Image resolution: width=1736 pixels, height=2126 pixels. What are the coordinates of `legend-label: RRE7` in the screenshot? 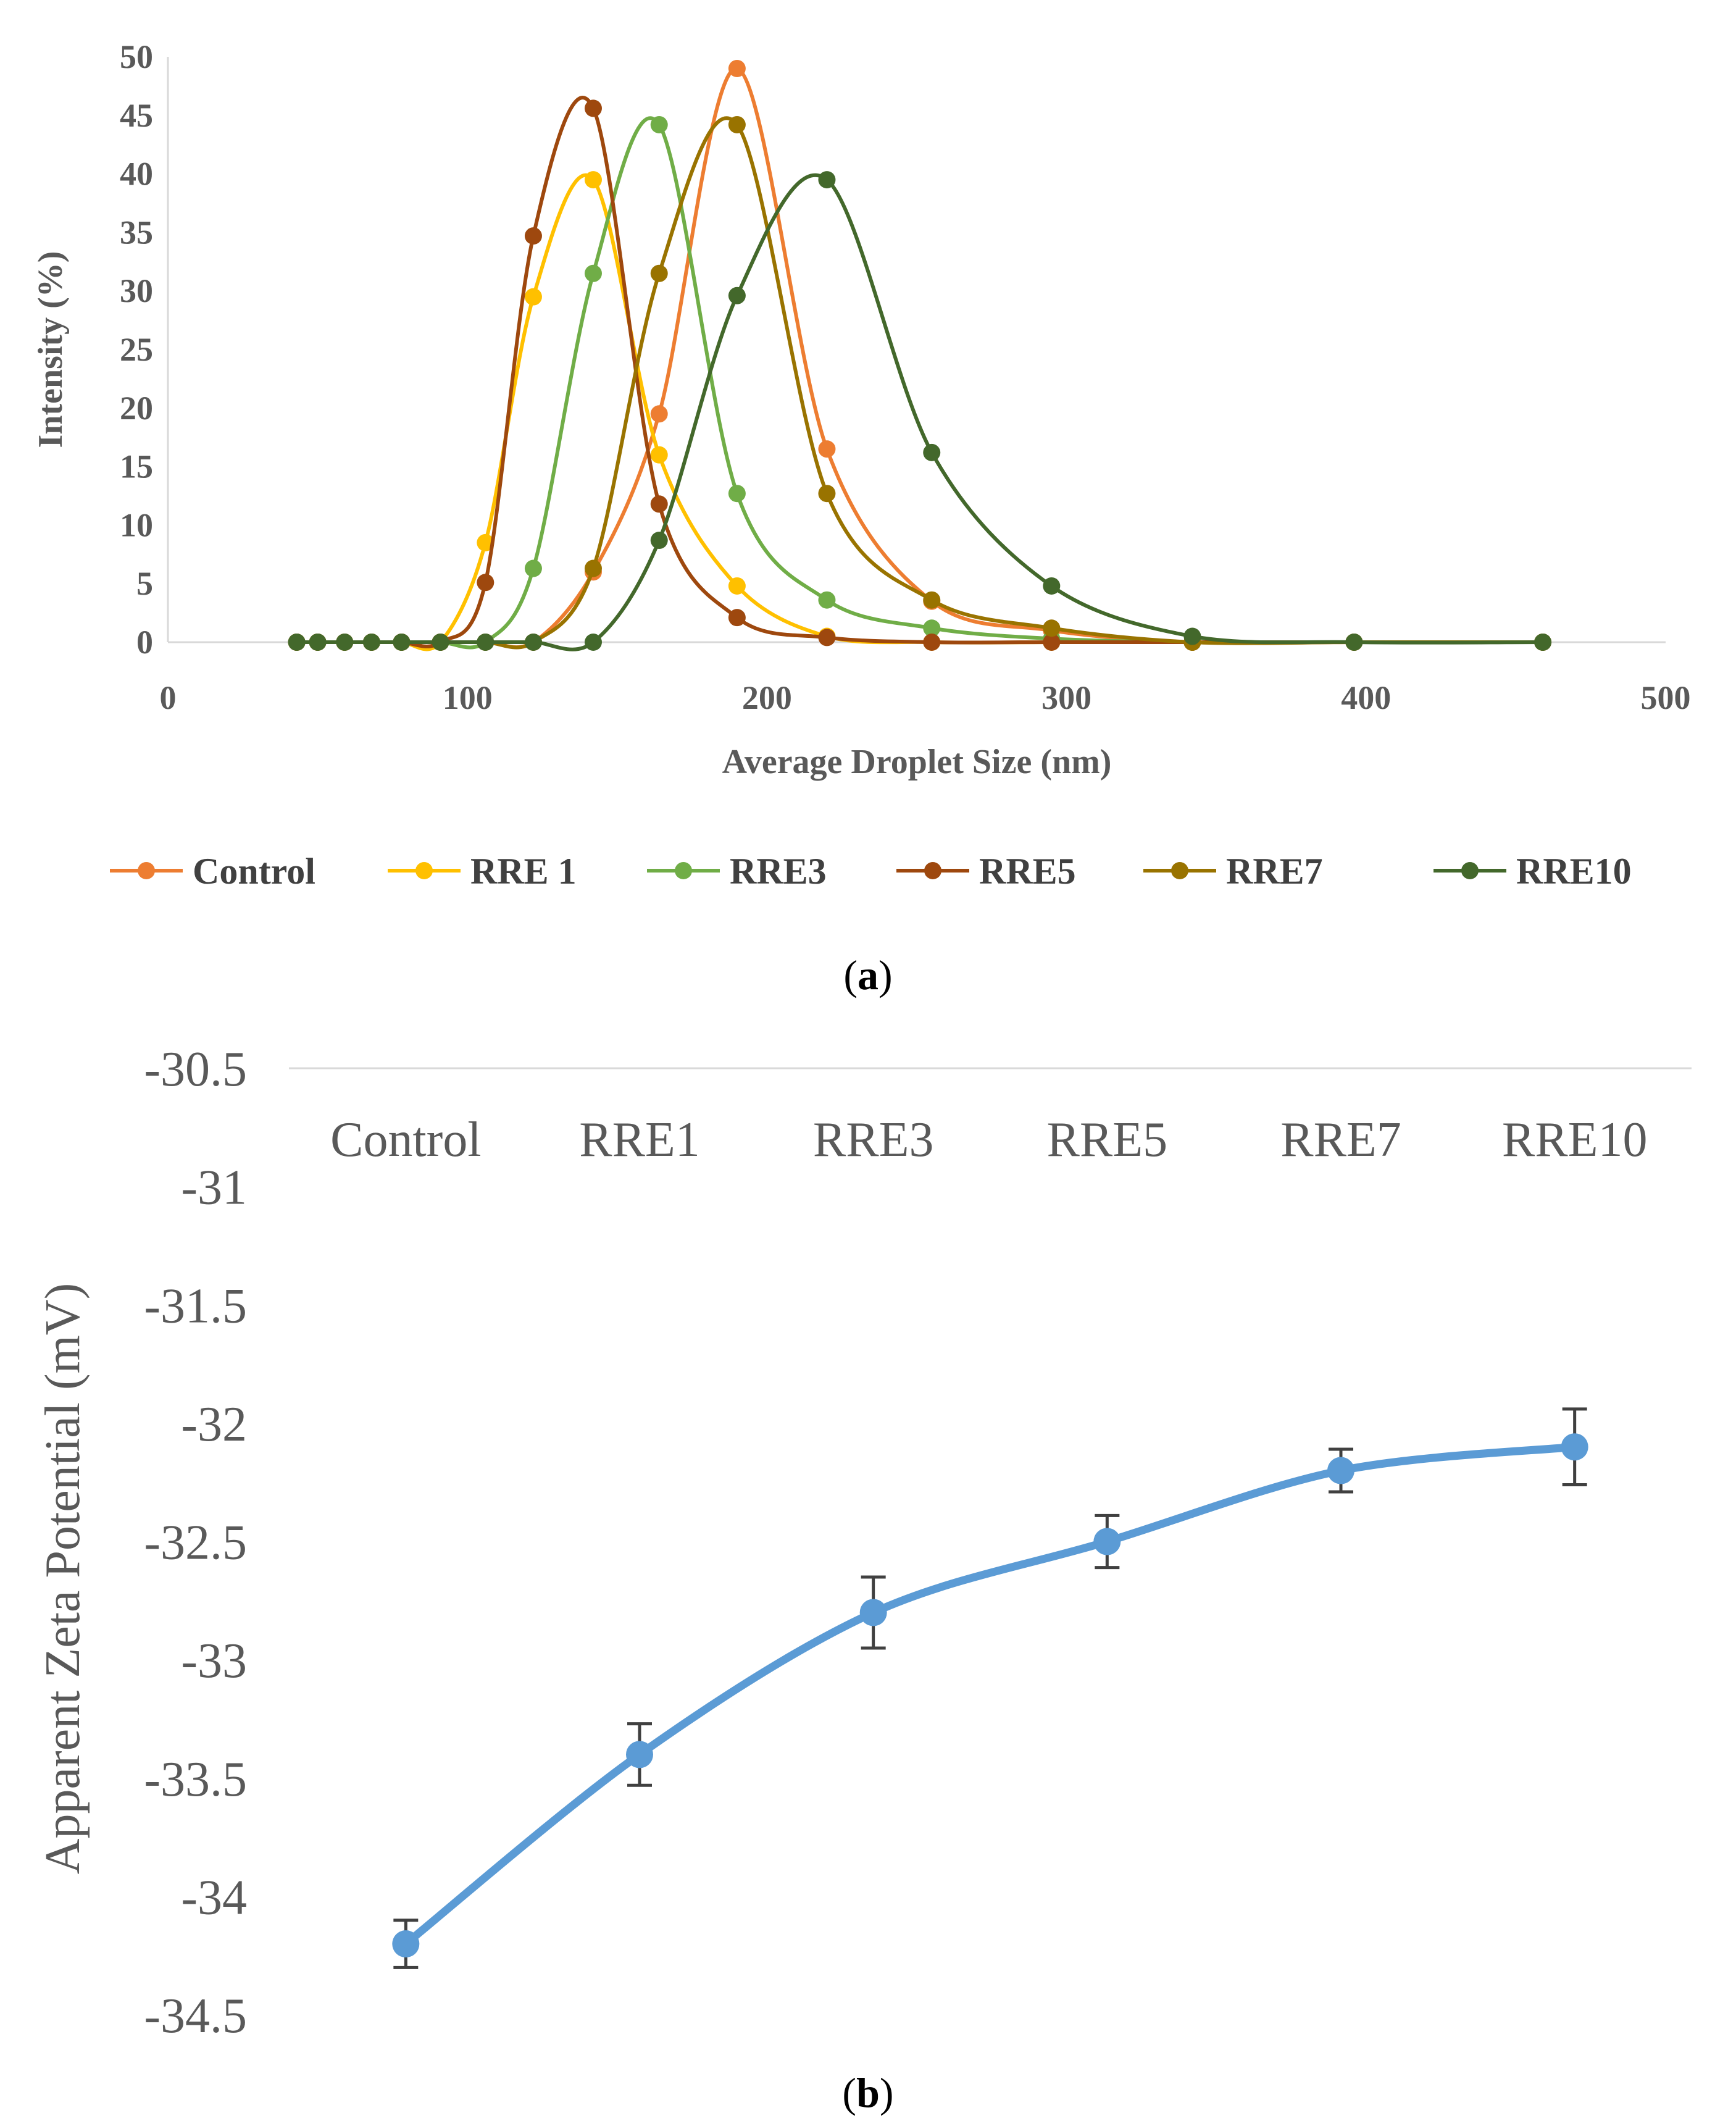 It's located at (1274, 872).